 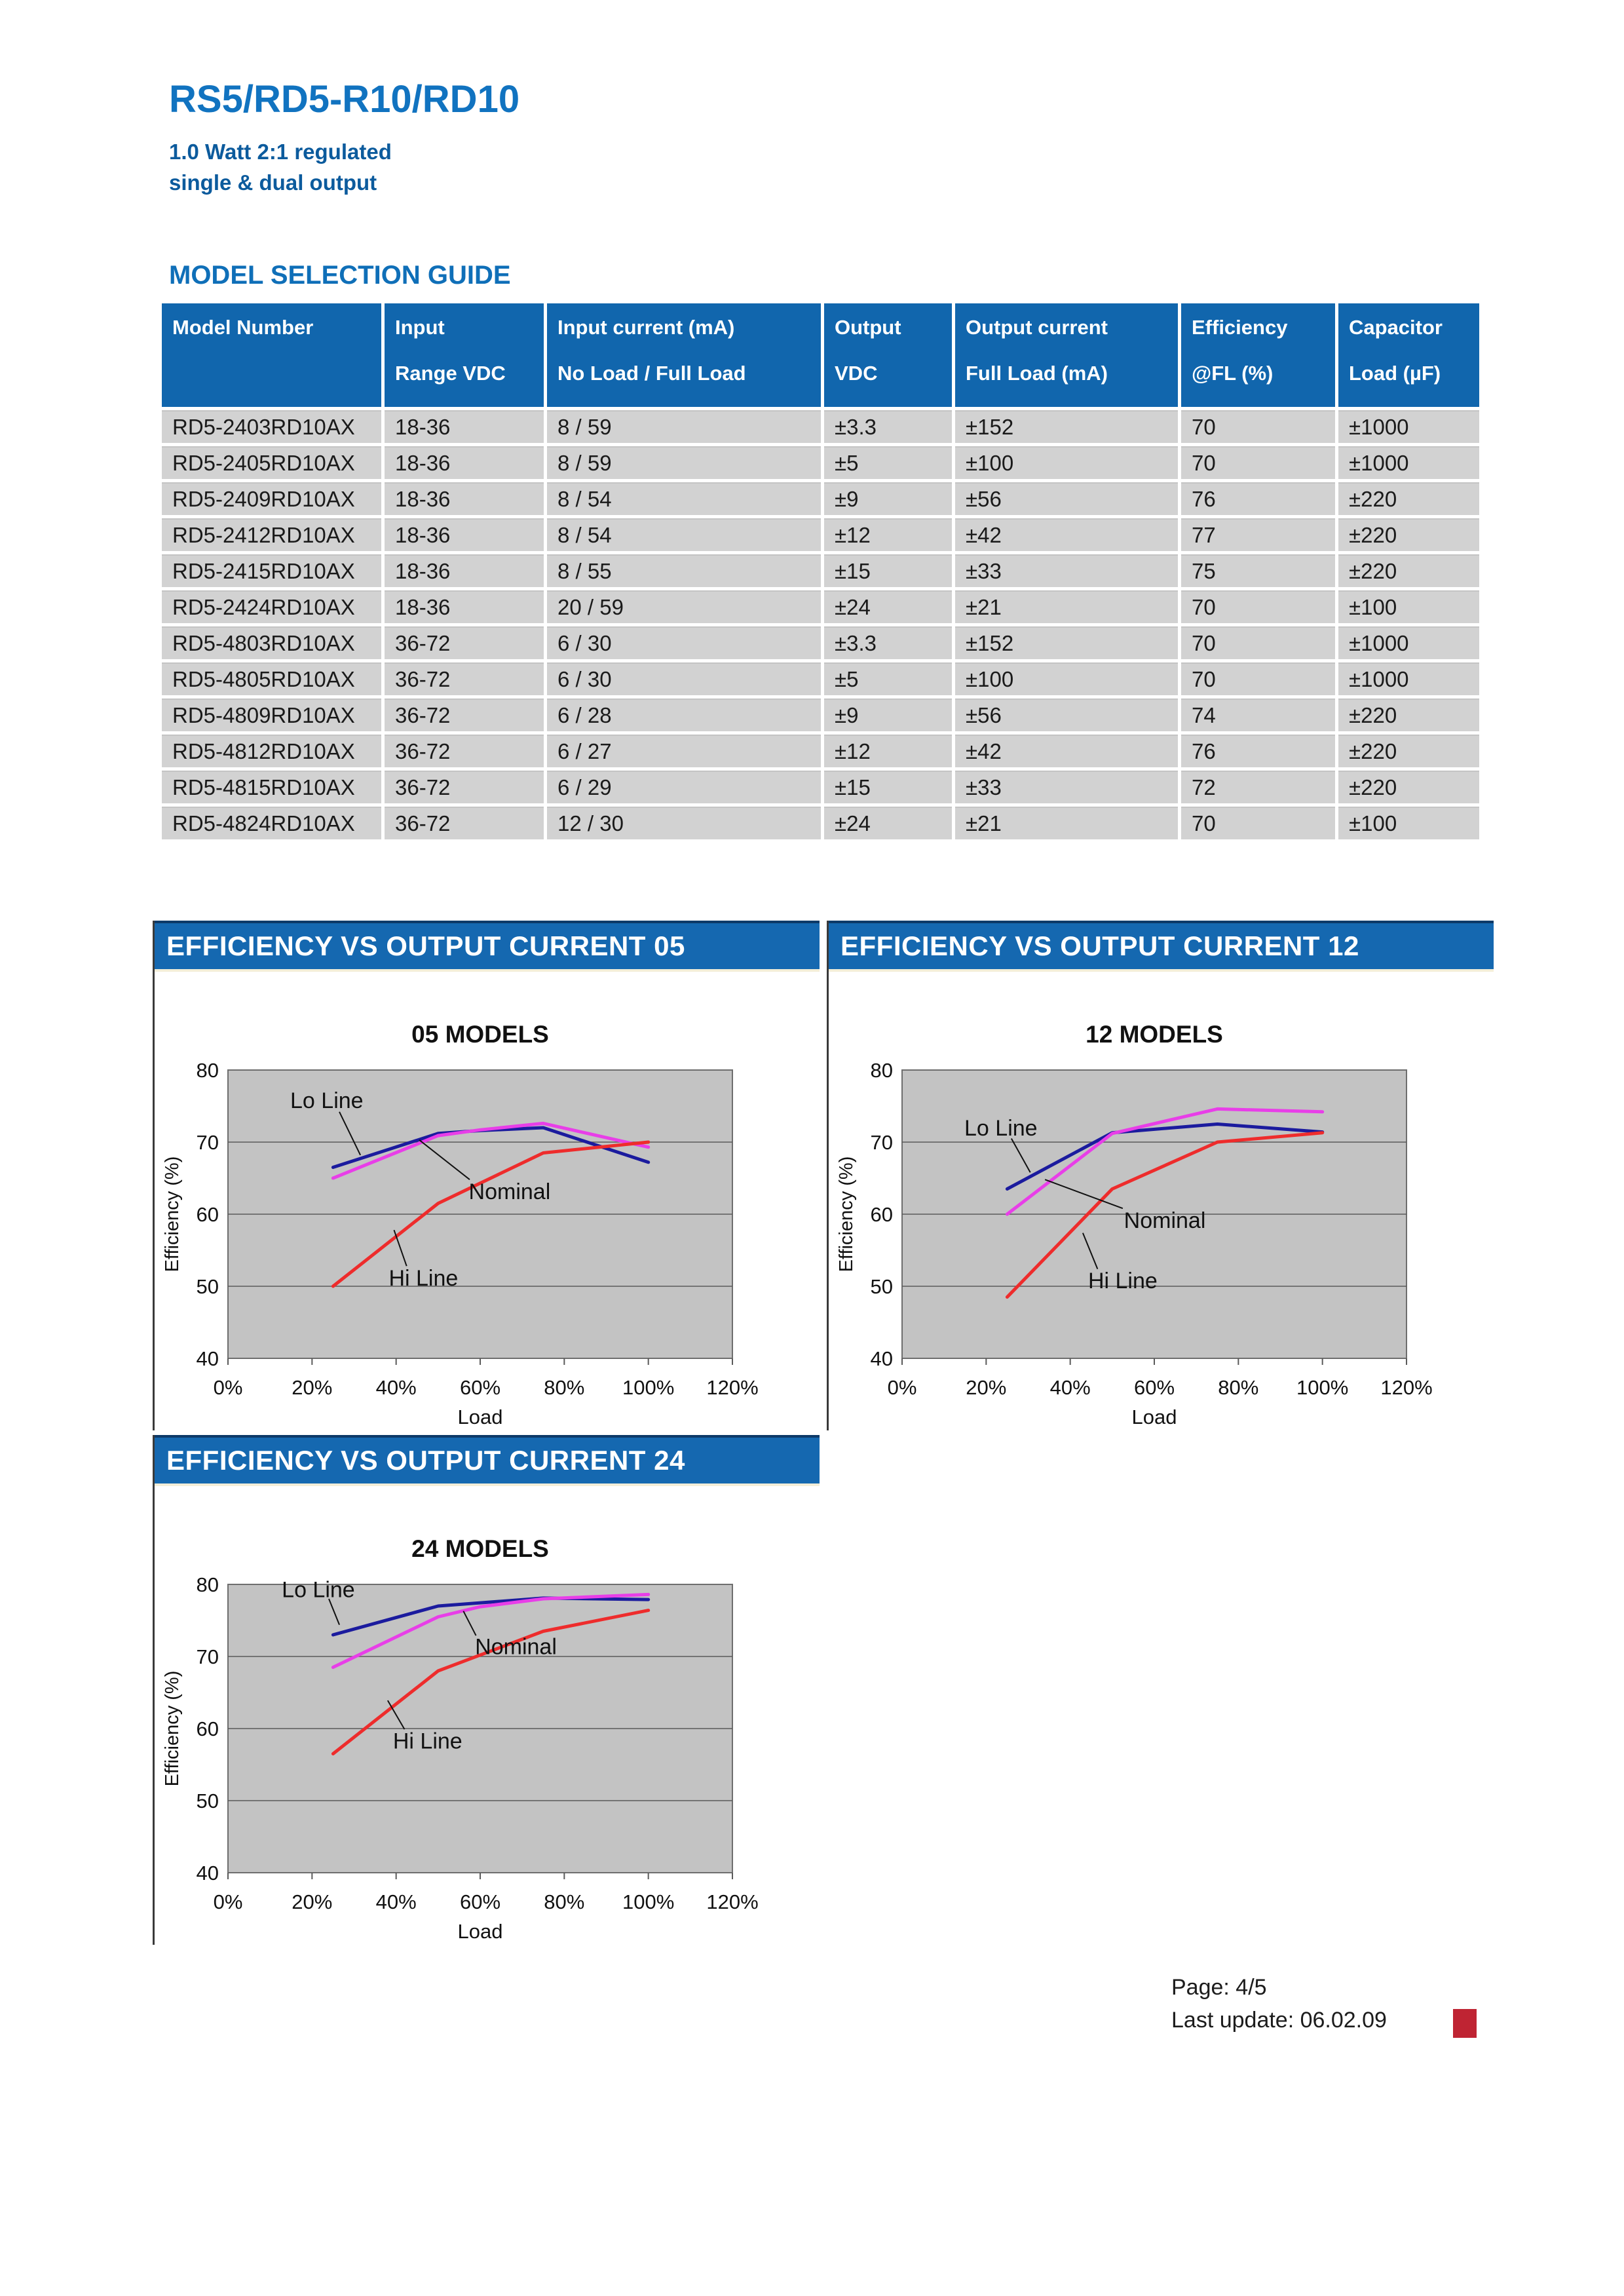 What do you see at coordinates (820, 642) in the screenshot?
I see `table-row-rd5-4803rd10ax: RD5-4803RD10AX 36-72 6 / 30 ±3.3 ±152 70 ±1000` at bounding box center [820, 642].